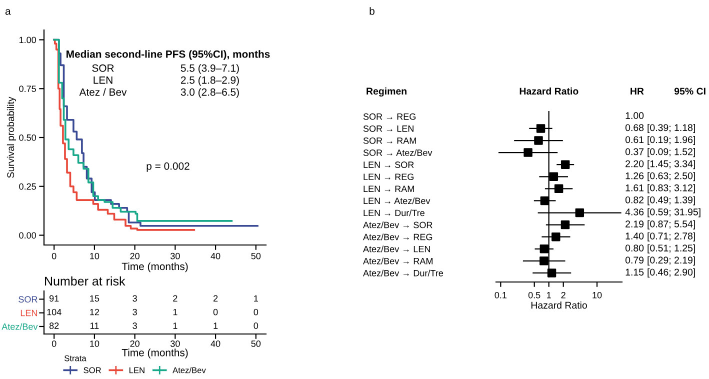 This screenshot has width=709, height=379. Describe the element at coordinates (103, 80) in the screenshot. I see `annotation: LEN` at that location.